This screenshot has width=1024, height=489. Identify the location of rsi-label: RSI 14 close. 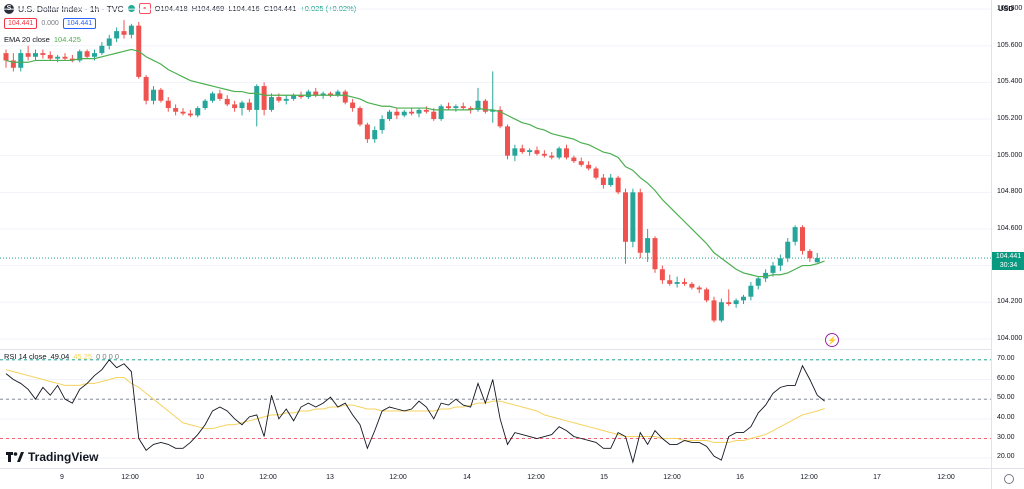
(25, 356).